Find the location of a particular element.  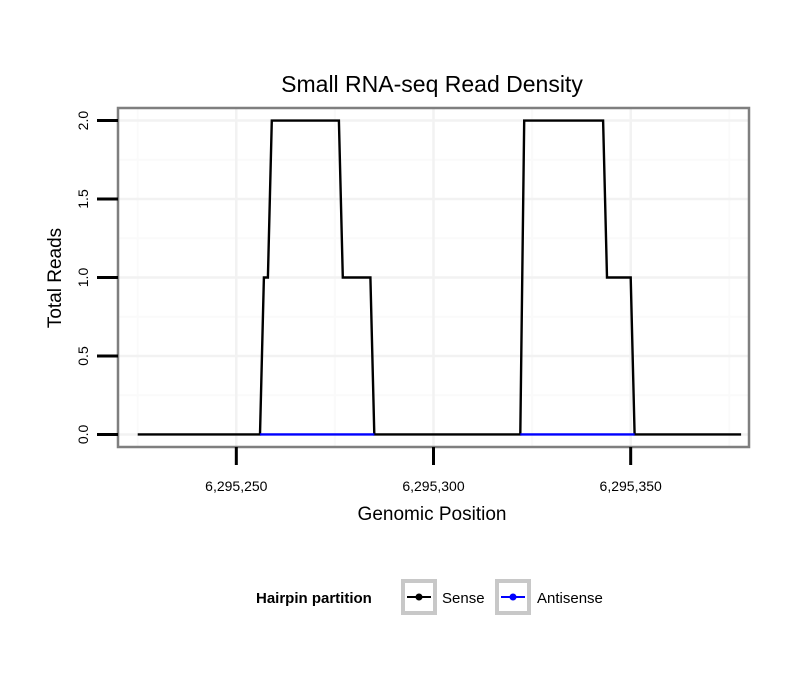

y-tick-label: 0.5 is located at coordinates (83, 356).